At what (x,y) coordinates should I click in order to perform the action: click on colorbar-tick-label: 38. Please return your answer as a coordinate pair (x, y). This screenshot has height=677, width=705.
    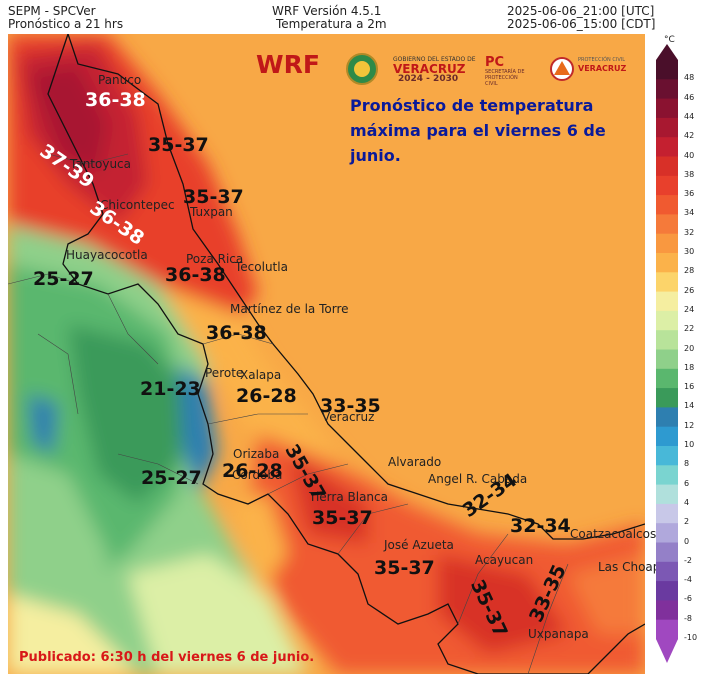
    Looking at the image, I should click on (689, 174).